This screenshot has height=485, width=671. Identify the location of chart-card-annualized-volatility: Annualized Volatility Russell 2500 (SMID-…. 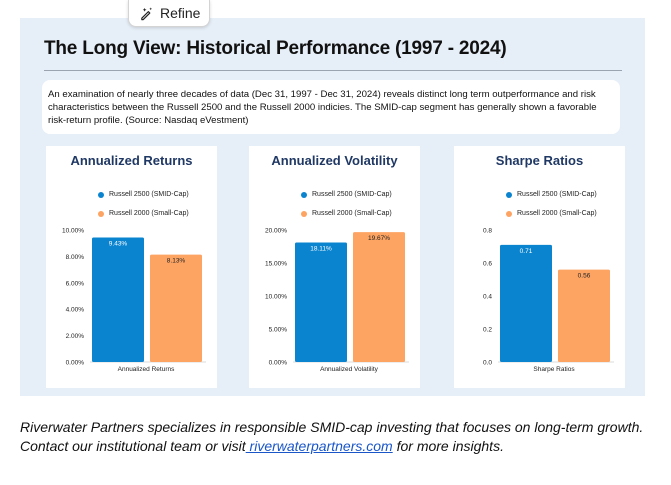
(334, 267).